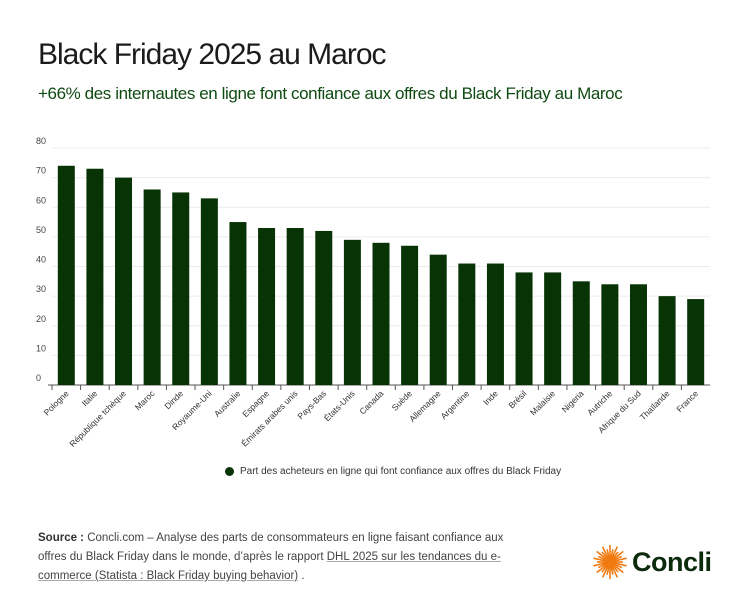 The image size is (747, 595). I want to click on x-tick-label: Thaïlande, so click(655, 405).